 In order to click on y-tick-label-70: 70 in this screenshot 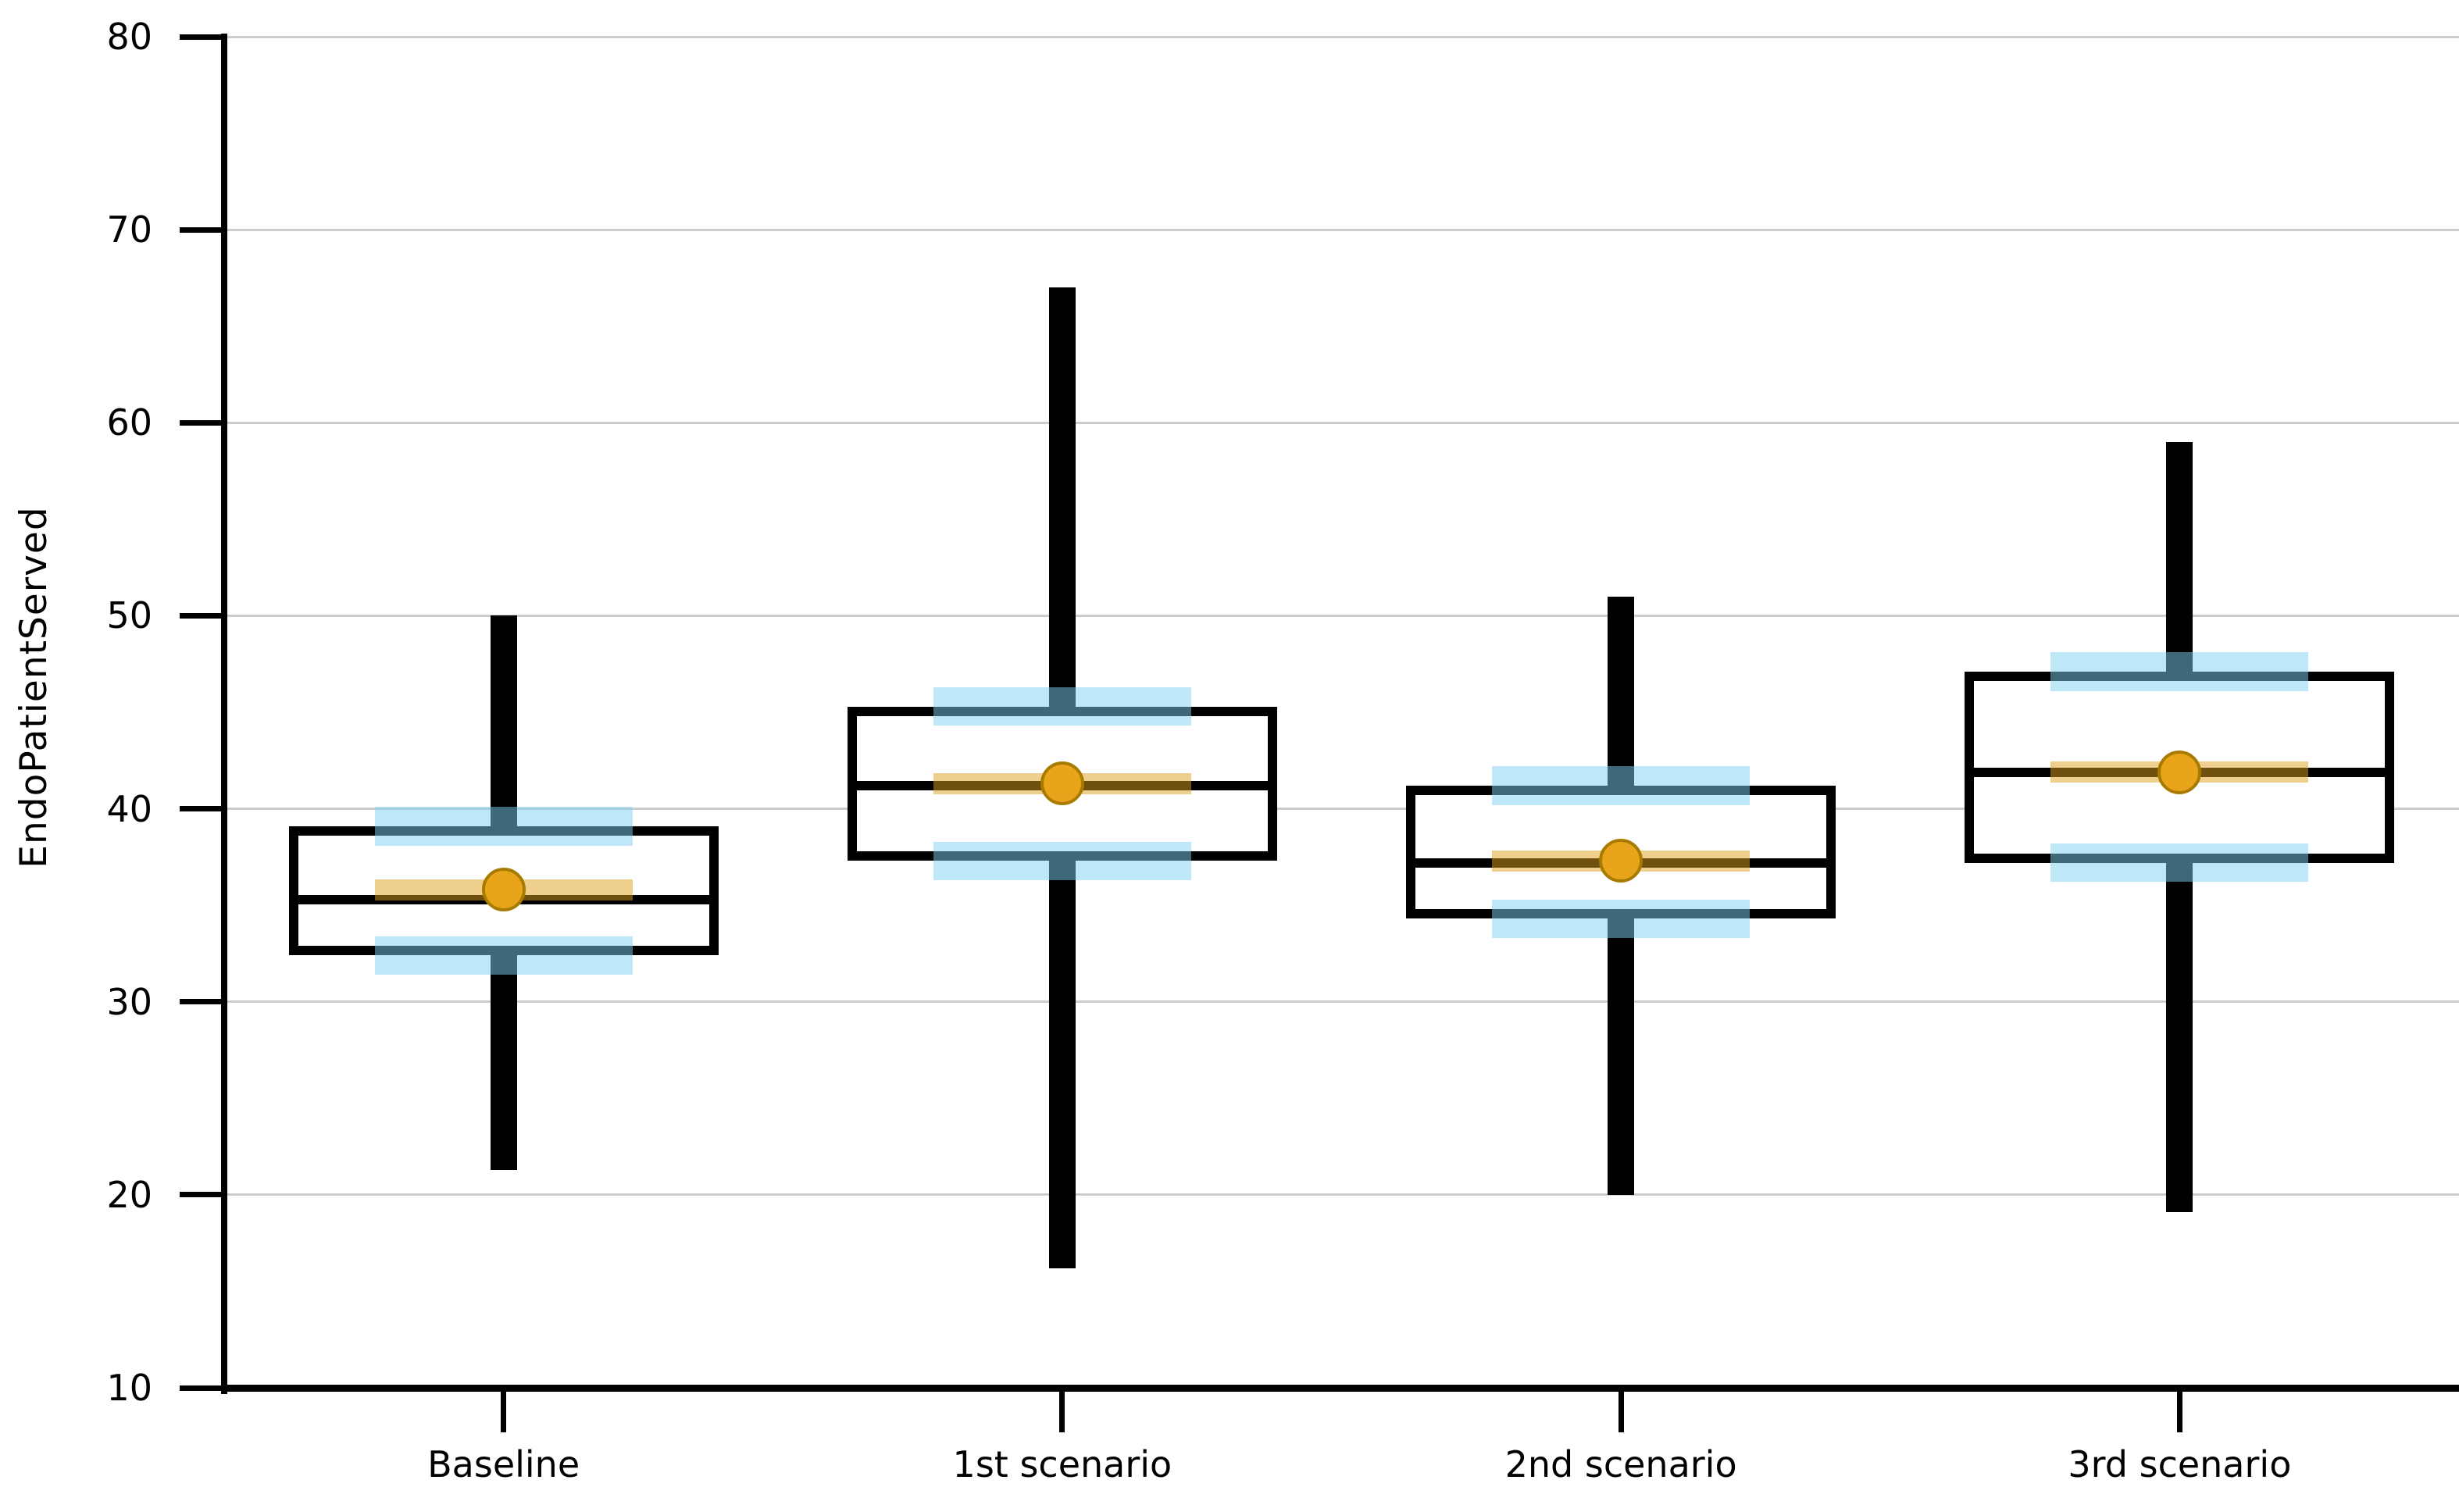, I will do `click(129, 230)`.